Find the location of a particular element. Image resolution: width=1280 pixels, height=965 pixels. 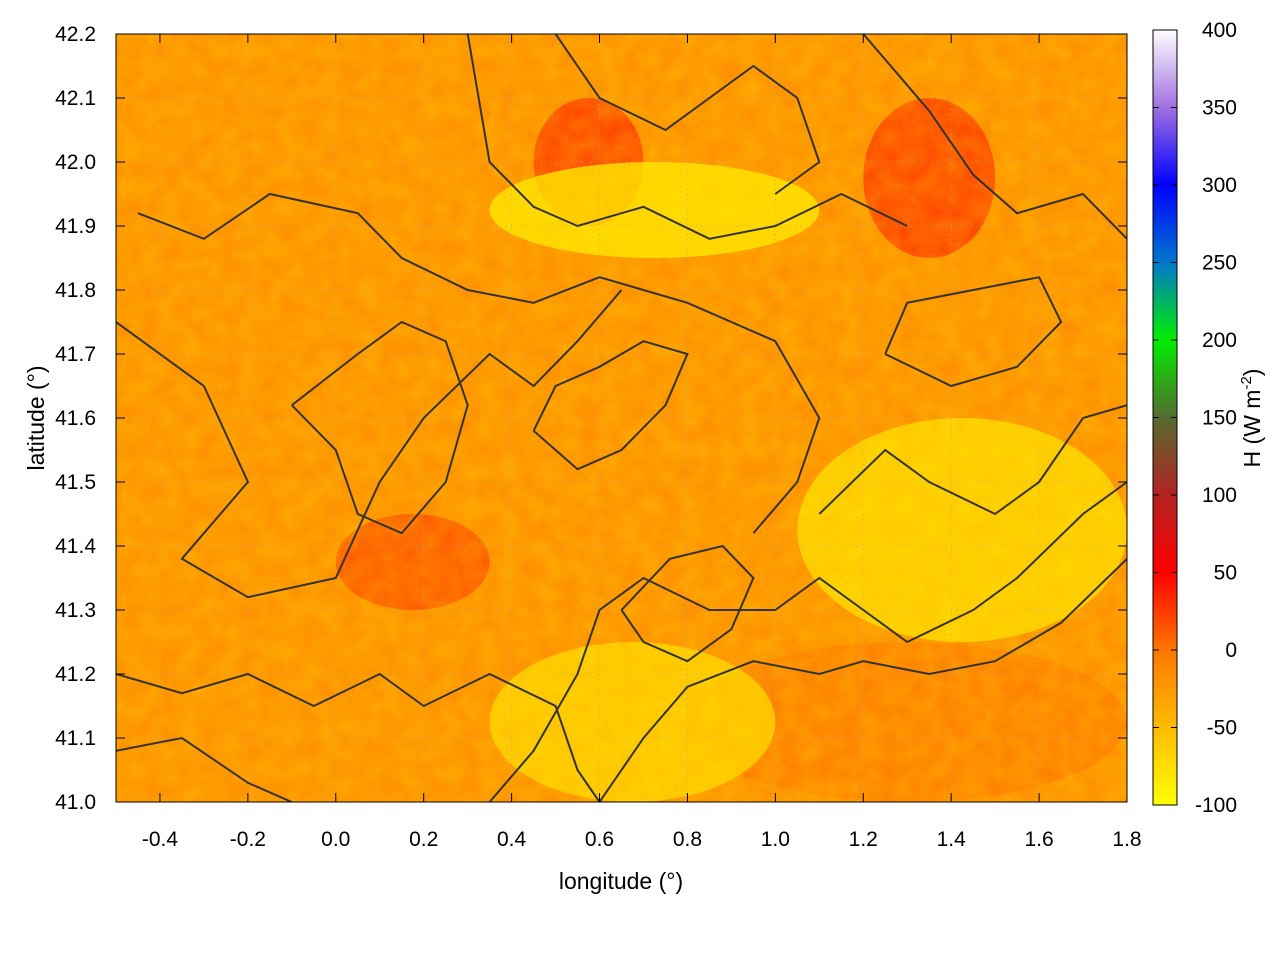

colorbar-tick-label: 200 is located at coordinates (1219, 340).